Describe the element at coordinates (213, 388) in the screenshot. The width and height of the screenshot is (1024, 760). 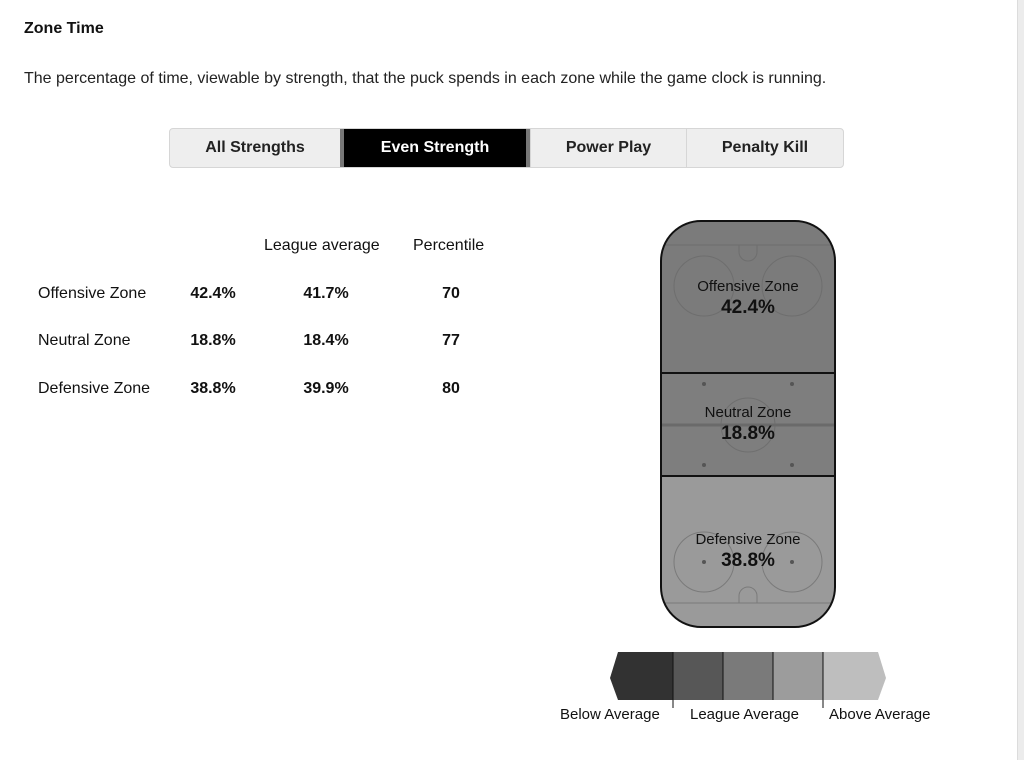
I see `zone-value: 38.8%` at that location.